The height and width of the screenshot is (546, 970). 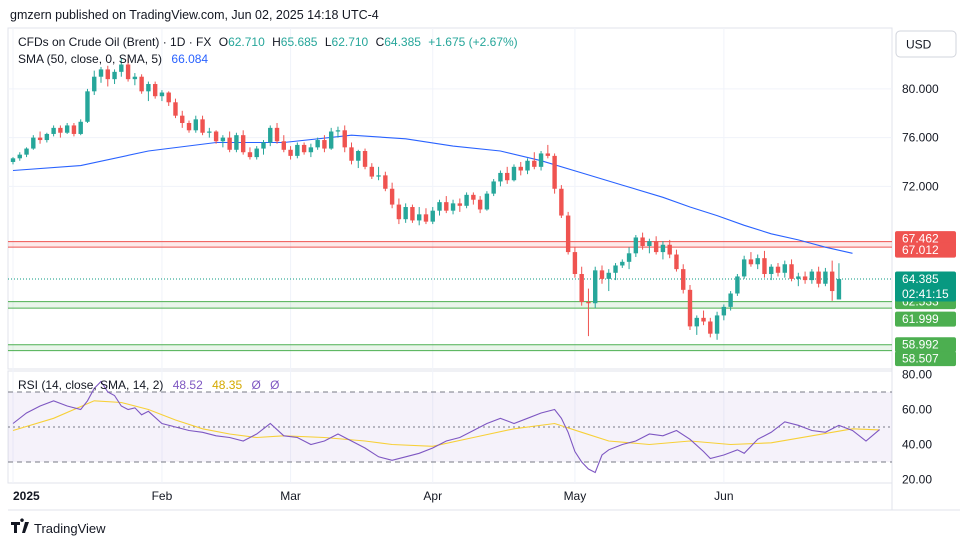 I want to click on price-axis-tick: 72.000, so click(x=920, y=186).